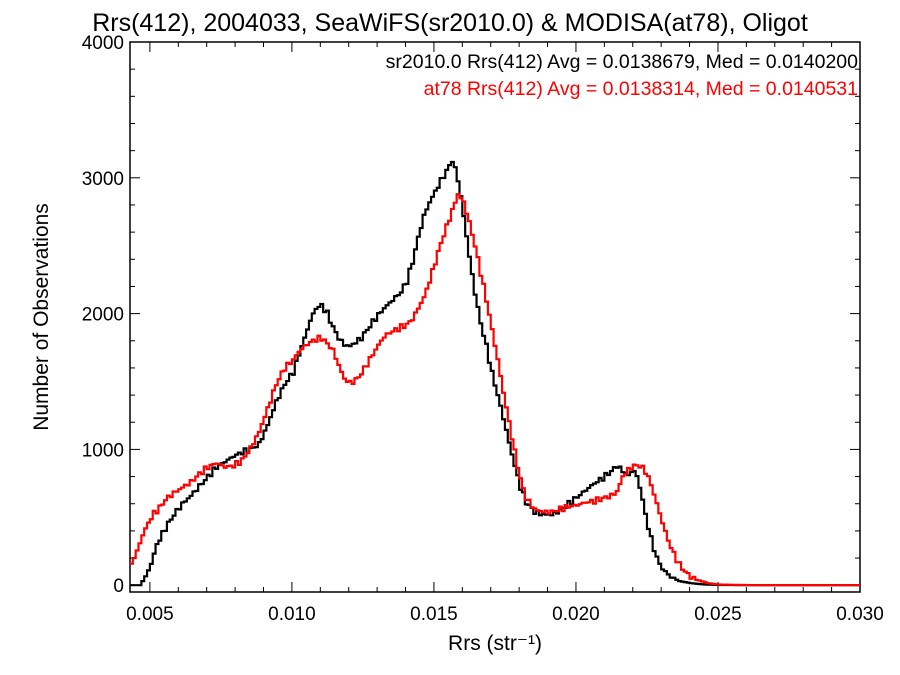  I want to click on y-tick-label: 0, so click(118, 586).